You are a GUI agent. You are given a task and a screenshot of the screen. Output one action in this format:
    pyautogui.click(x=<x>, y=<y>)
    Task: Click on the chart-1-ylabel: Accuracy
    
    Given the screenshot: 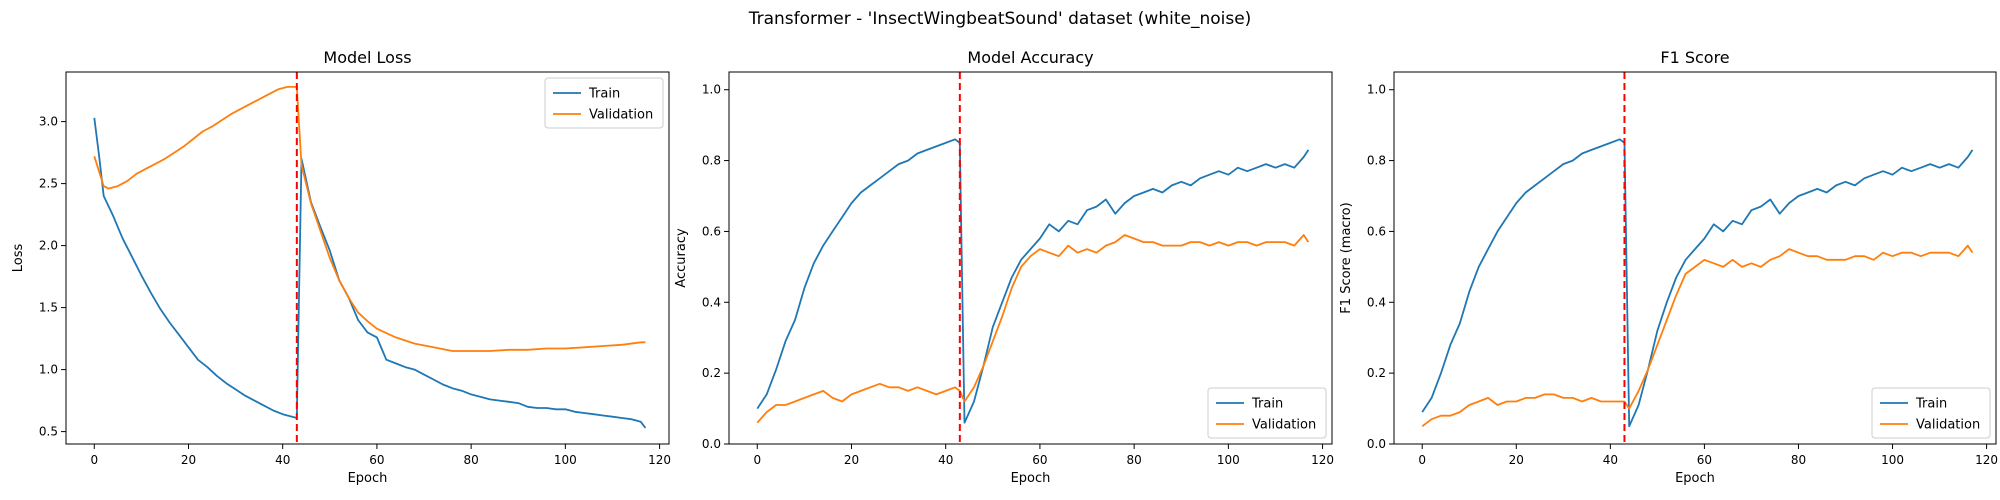 What is the action you would take?
    pyautogui.click(x=681, y=258)
    